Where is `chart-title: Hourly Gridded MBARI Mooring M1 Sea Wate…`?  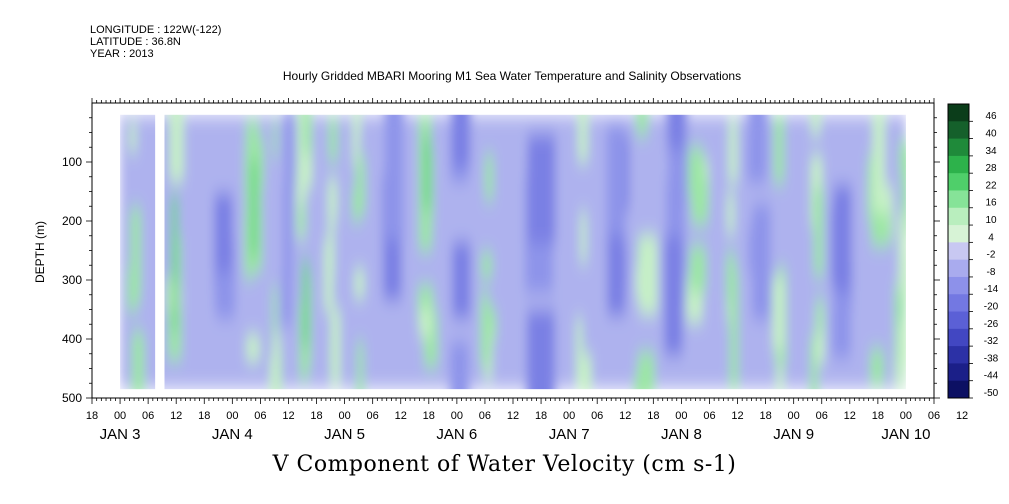 chart-title: Hourly Gridded MBARI Mooring M1 Sea Wate… is located at coordinates (512, 76).